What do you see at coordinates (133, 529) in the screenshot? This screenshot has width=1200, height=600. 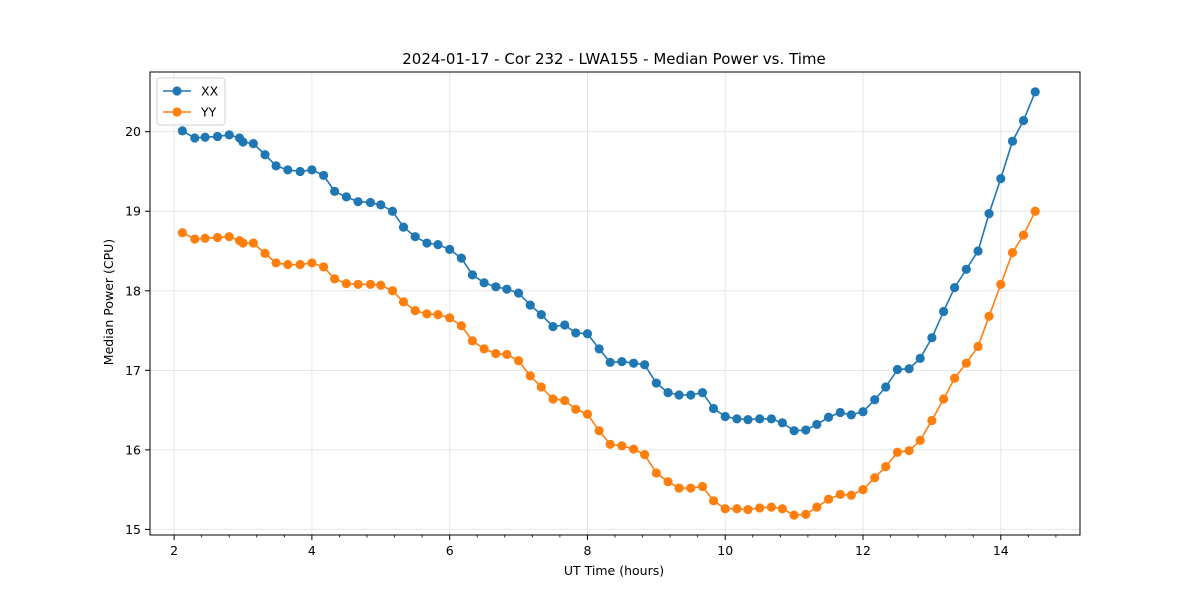 I see `y-tick-label: 15` at bounding box center [133, 529].